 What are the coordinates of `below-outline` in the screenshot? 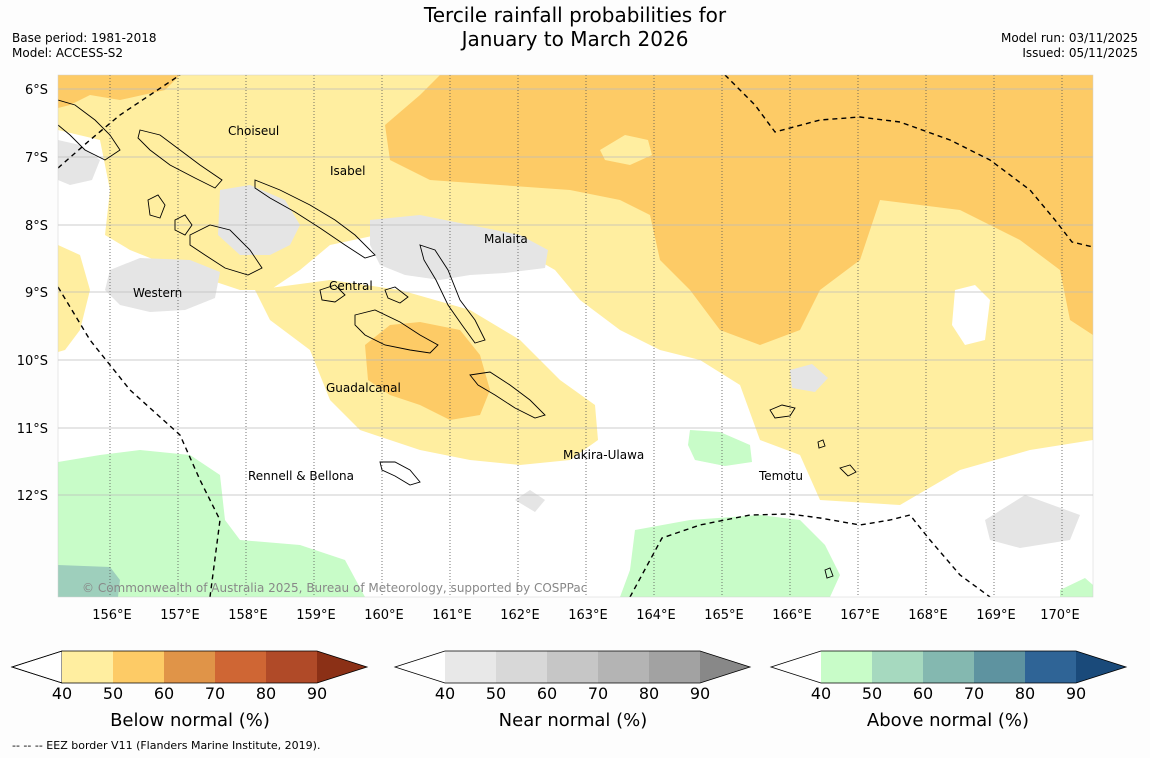 It's located at (189, 667).